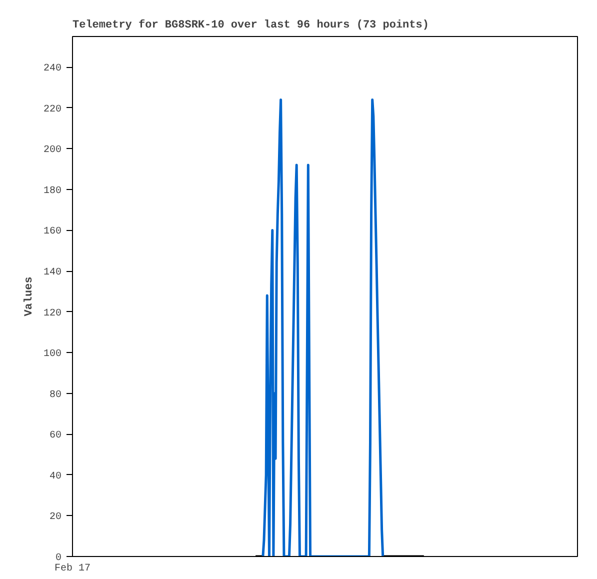 Image resolution: width=597 pixels, height=579 pixels. What do you see at coordinates (56, 518) in the screenshot?
I see `y-tick-label: 20` at bounding box center [56, 518].